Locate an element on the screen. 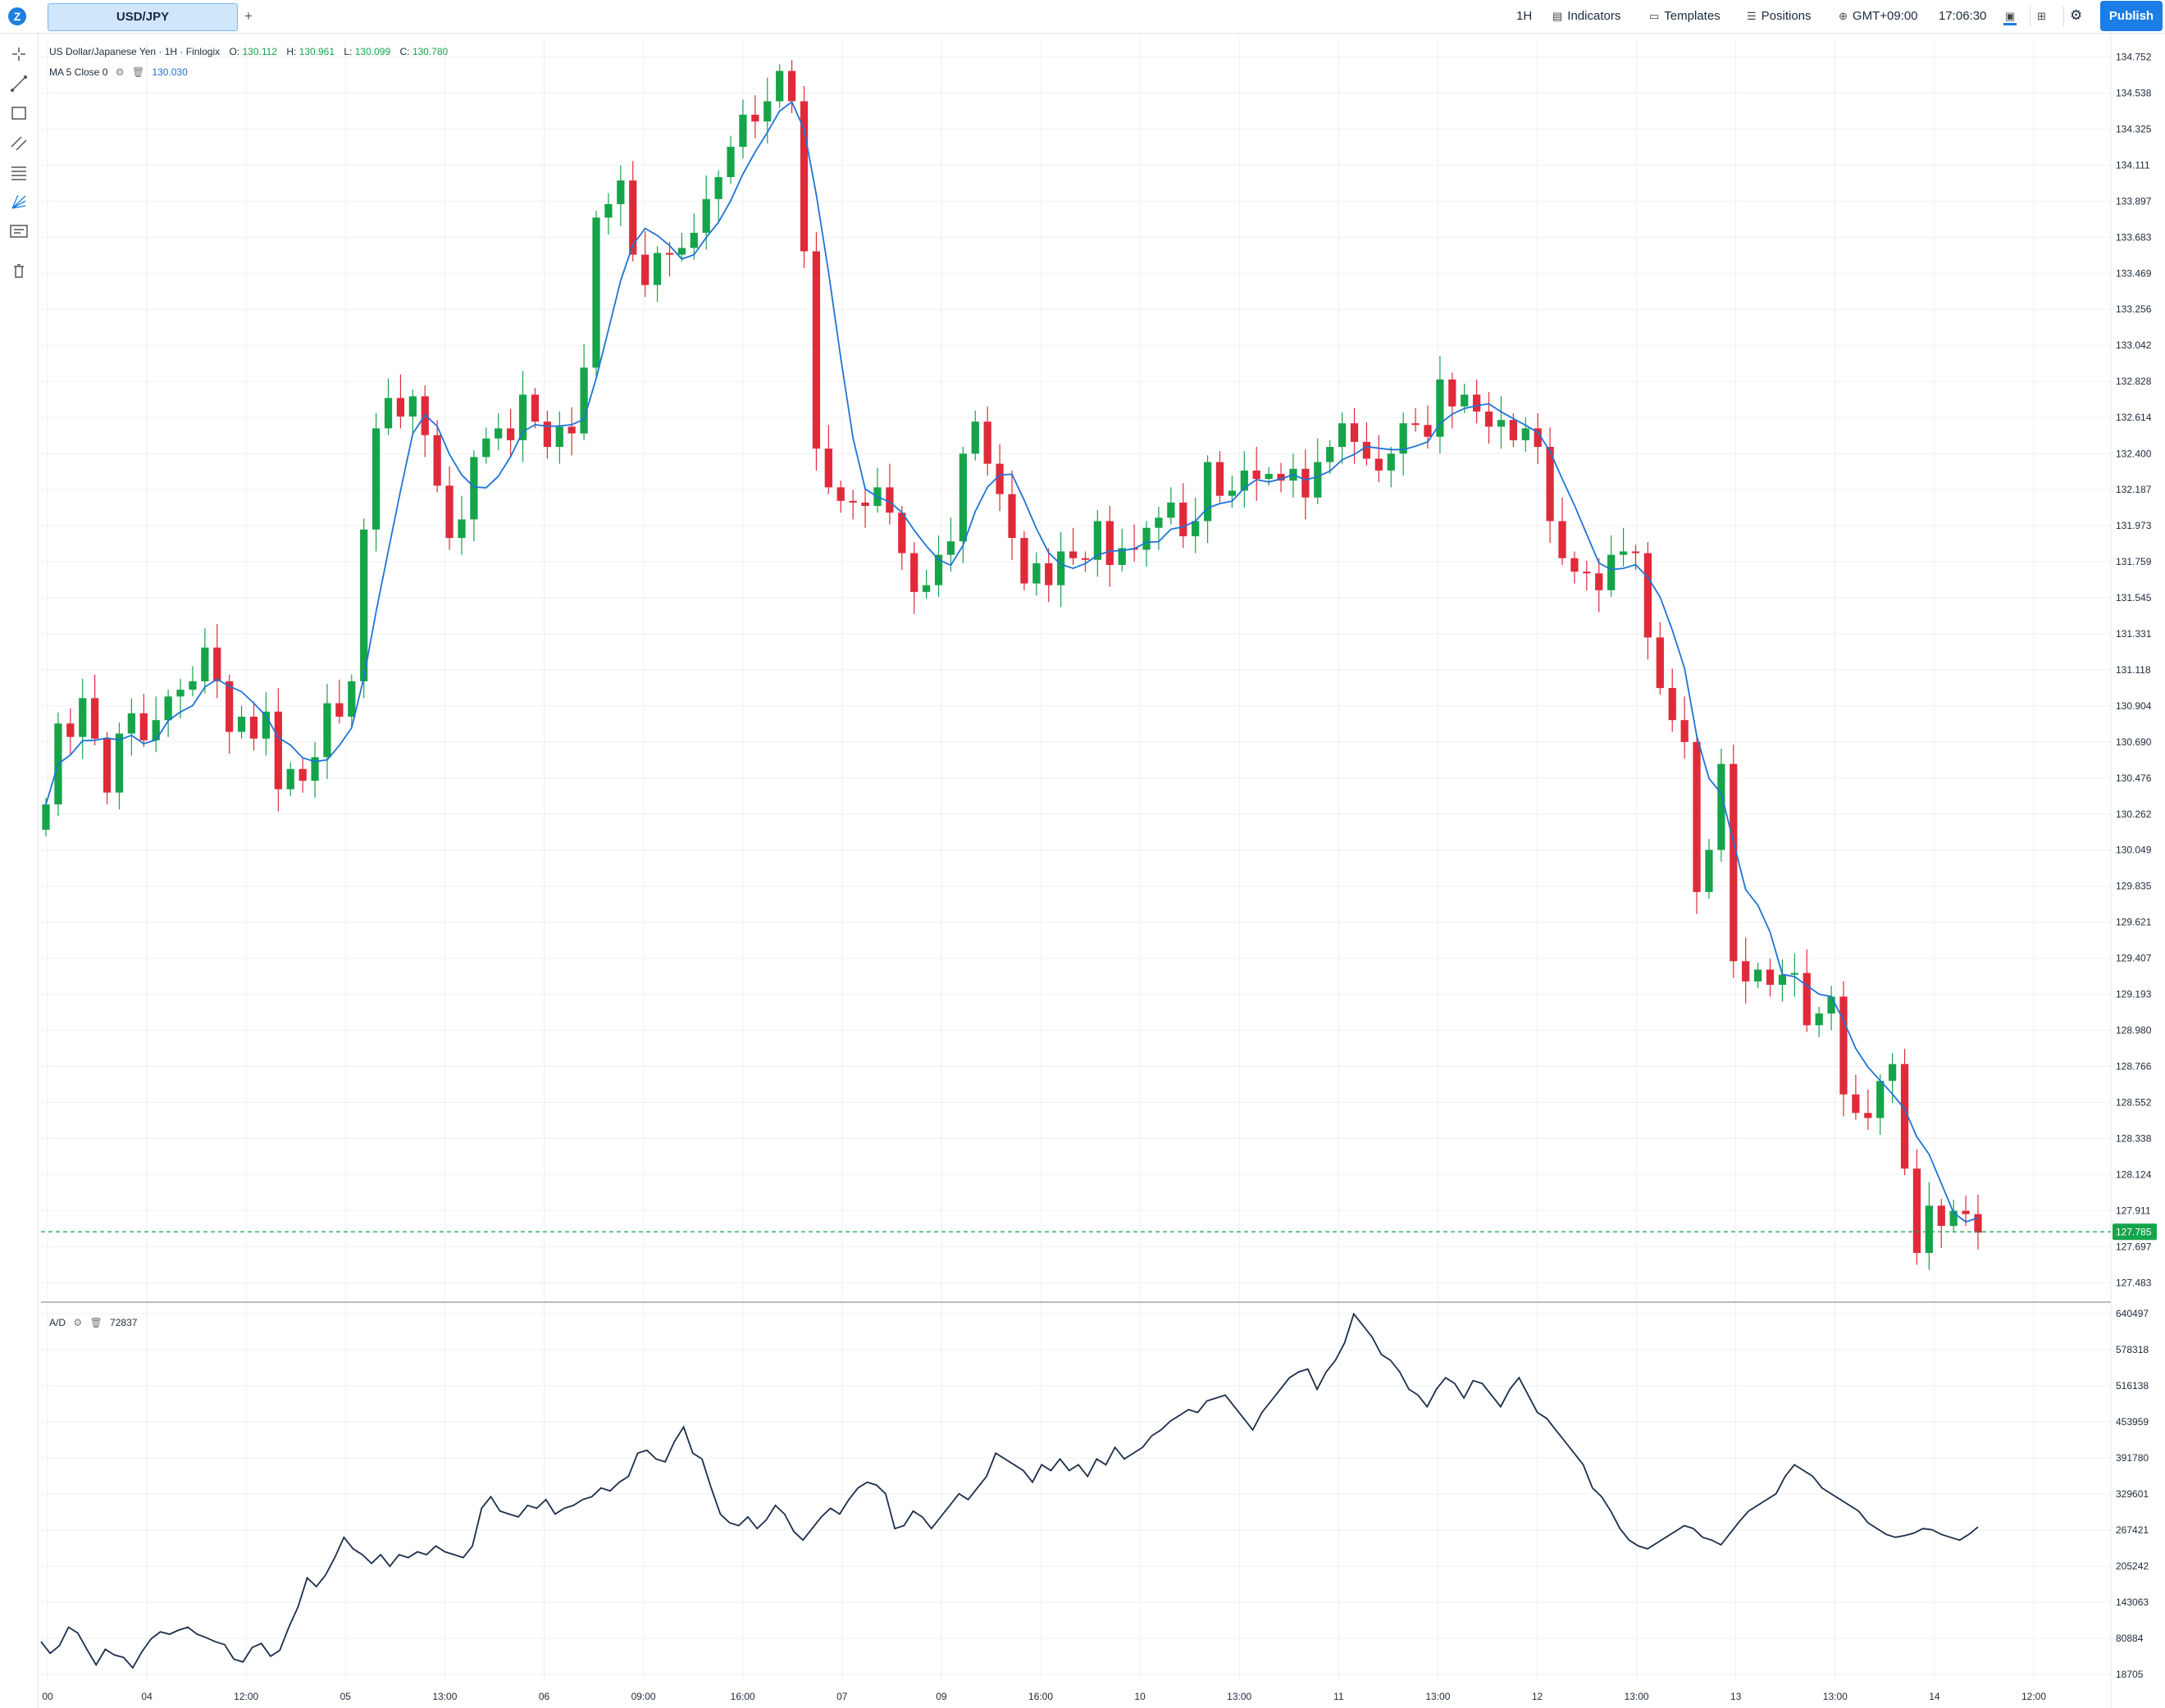  trend-line-icon is located at coordinates (19, 83).